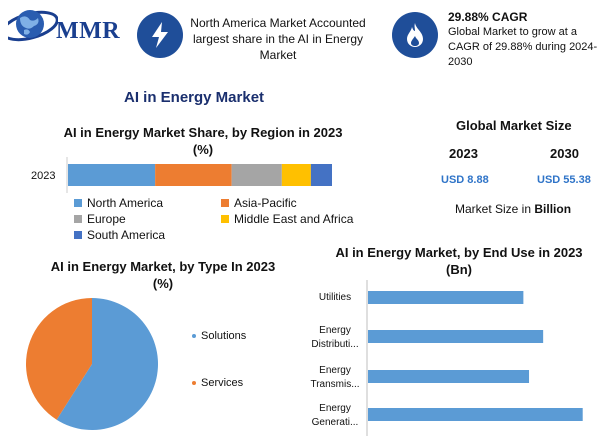 This screenshot has width=612, height=436. I want to click on global-size-year-2030: 2030, so click(564, 153).